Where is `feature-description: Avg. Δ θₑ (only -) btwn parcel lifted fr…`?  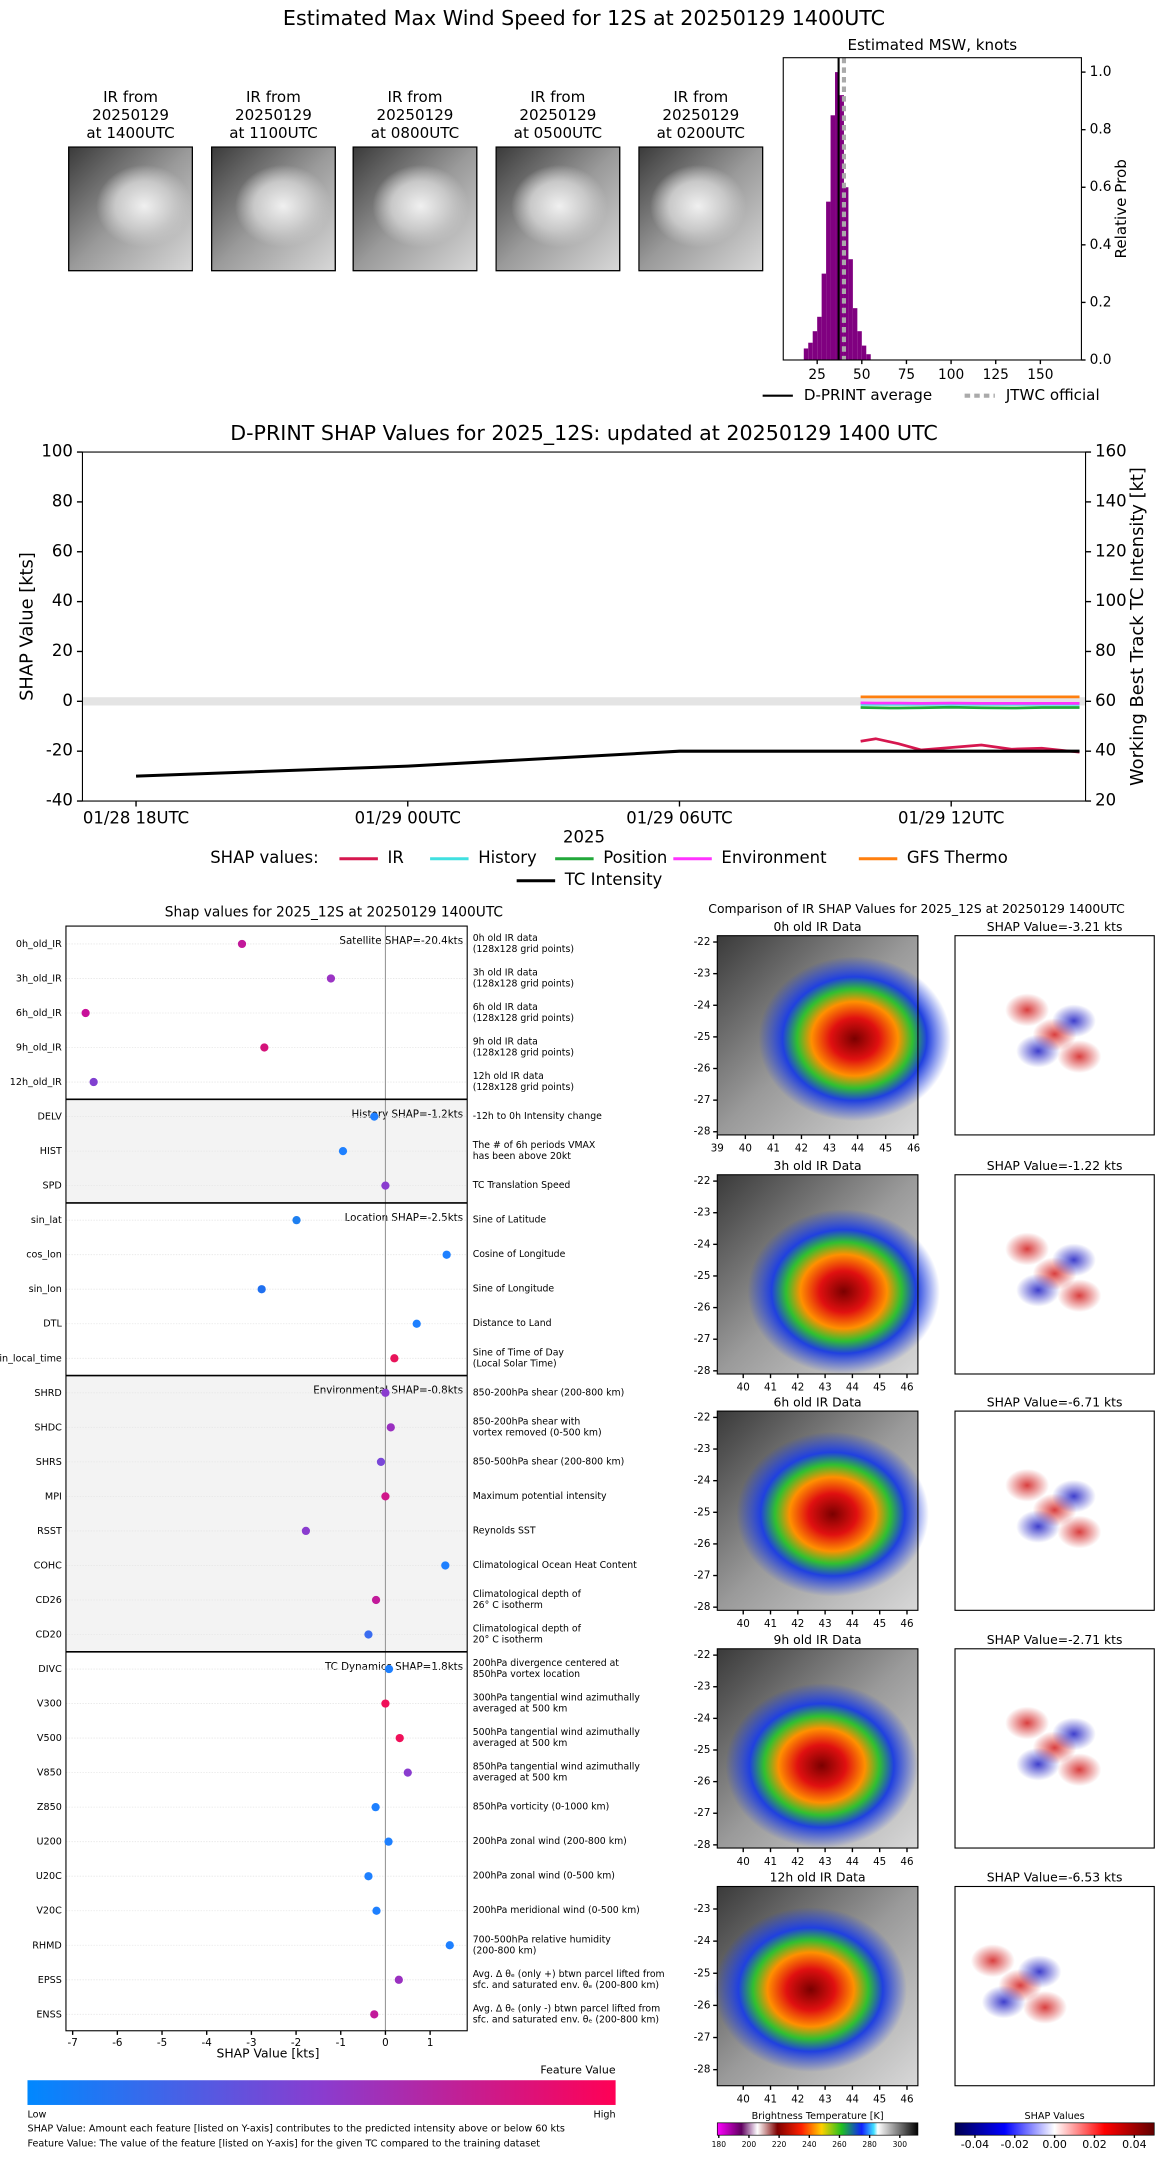 feature-description: Avg. Δ θₑ (only -) btwn parcel lifted fr… is located at coordinates (567, 2008).